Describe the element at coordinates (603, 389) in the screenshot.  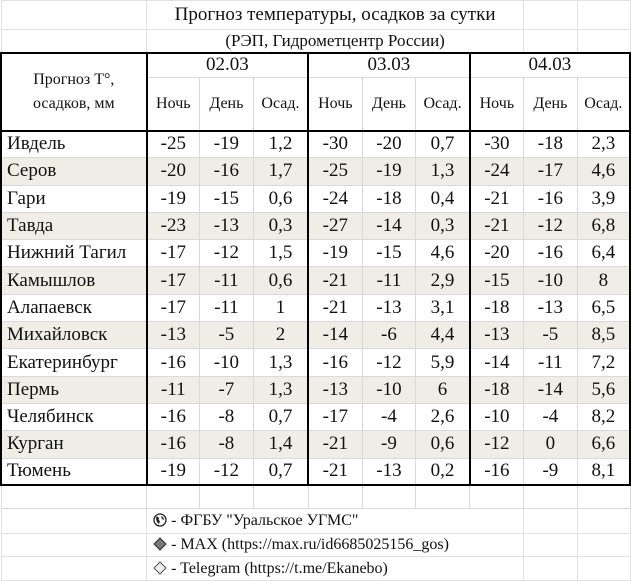
I see `cell-value: 5,6` at that location.